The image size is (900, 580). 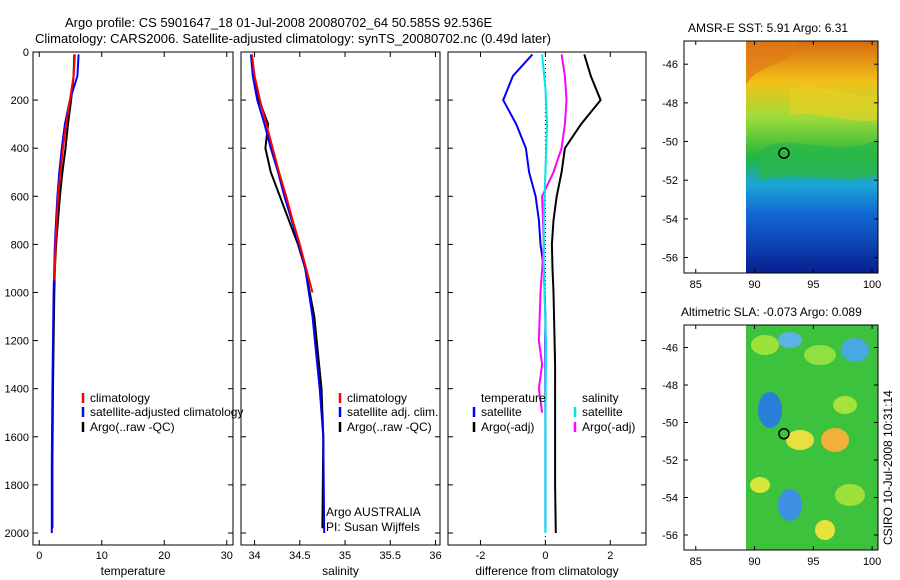 I want to click on sst-green-band, so click(x=819, y=160).